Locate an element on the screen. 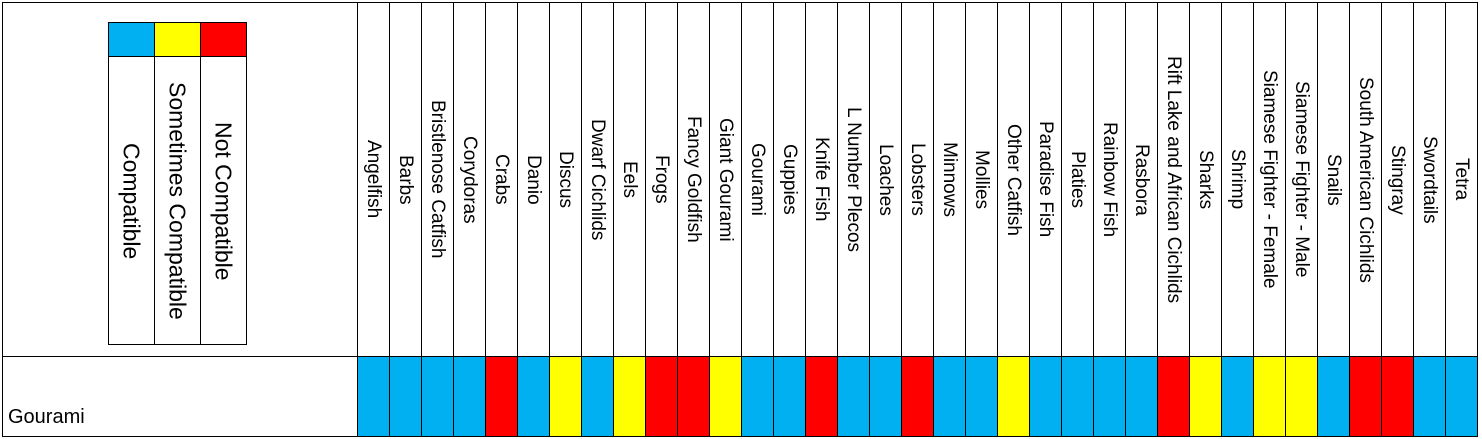 The width and height of the screenshot is (1482, 439). column-header: Shrimp is located at coordinates (1237, 179).